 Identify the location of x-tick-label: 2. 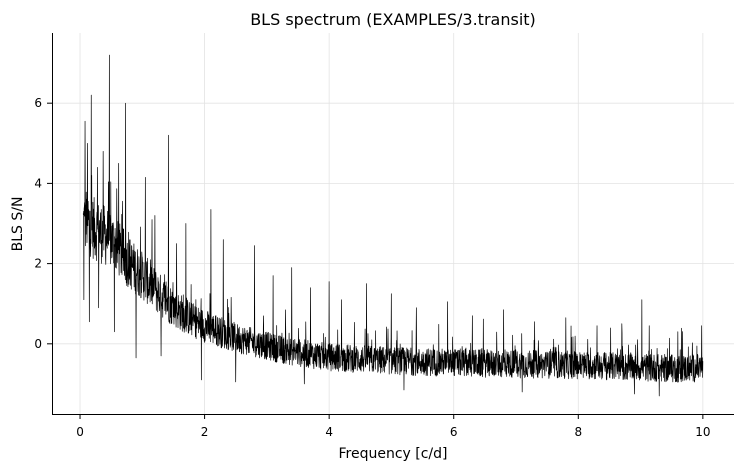
(205, 432).